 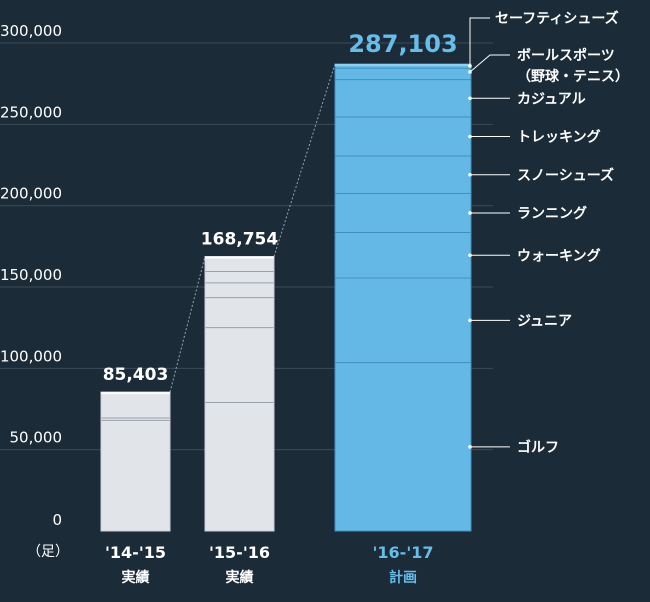 What do you see at coordinates (48, 552) in the screenshot?
I see `unit-label: （足）` at bounding box center [48, 552].